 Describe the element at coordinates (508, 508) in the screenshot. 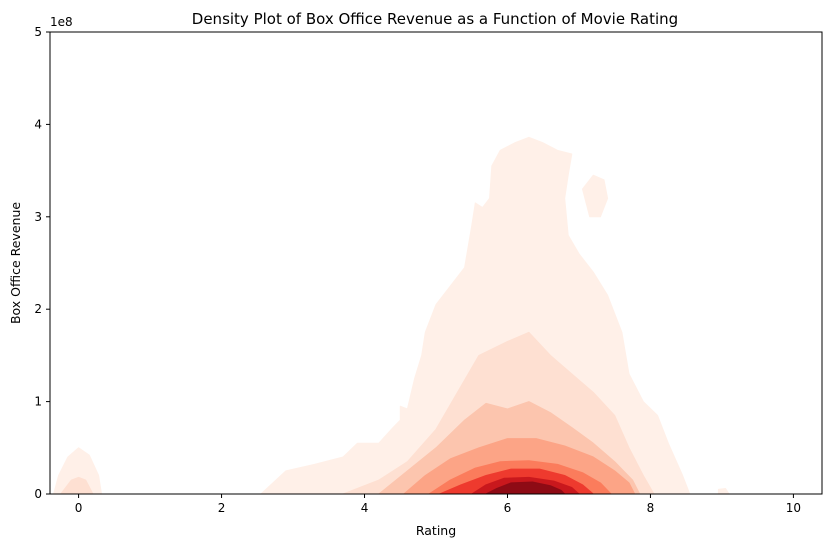

I see `x-tick-label: 6` at that location.